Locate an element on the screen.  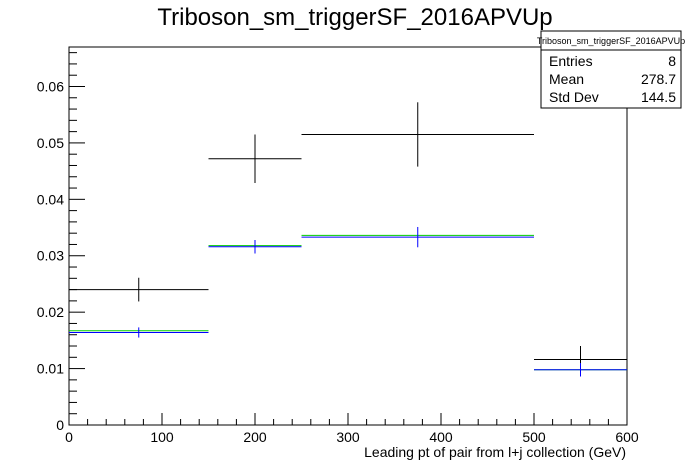
y-tick-label: 0.03 is located at coordinates (50, 256).